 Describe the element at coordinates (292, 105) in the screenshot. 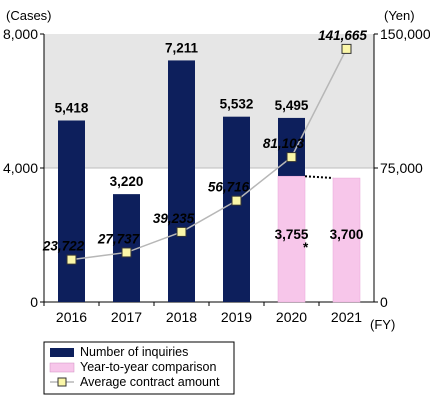

I see `bar-inquiries-label: 5,495` at that location.